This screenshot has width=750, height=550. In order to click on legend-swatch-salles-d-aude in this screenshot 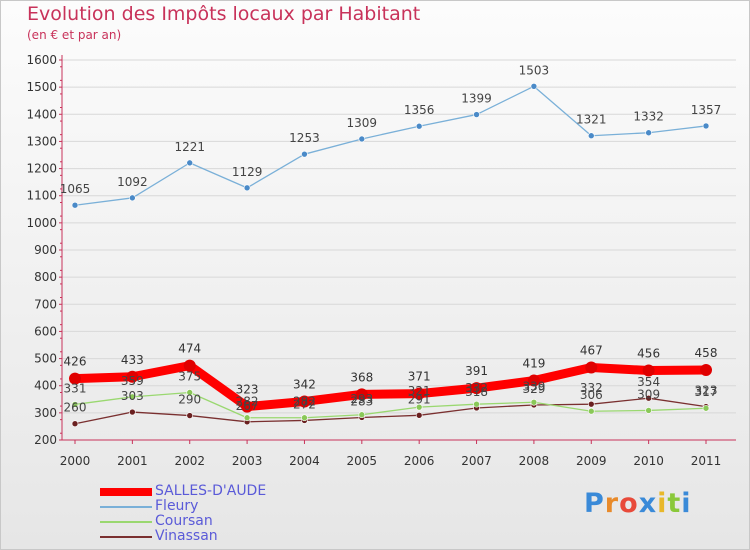, I will do `click(126, 492)`.